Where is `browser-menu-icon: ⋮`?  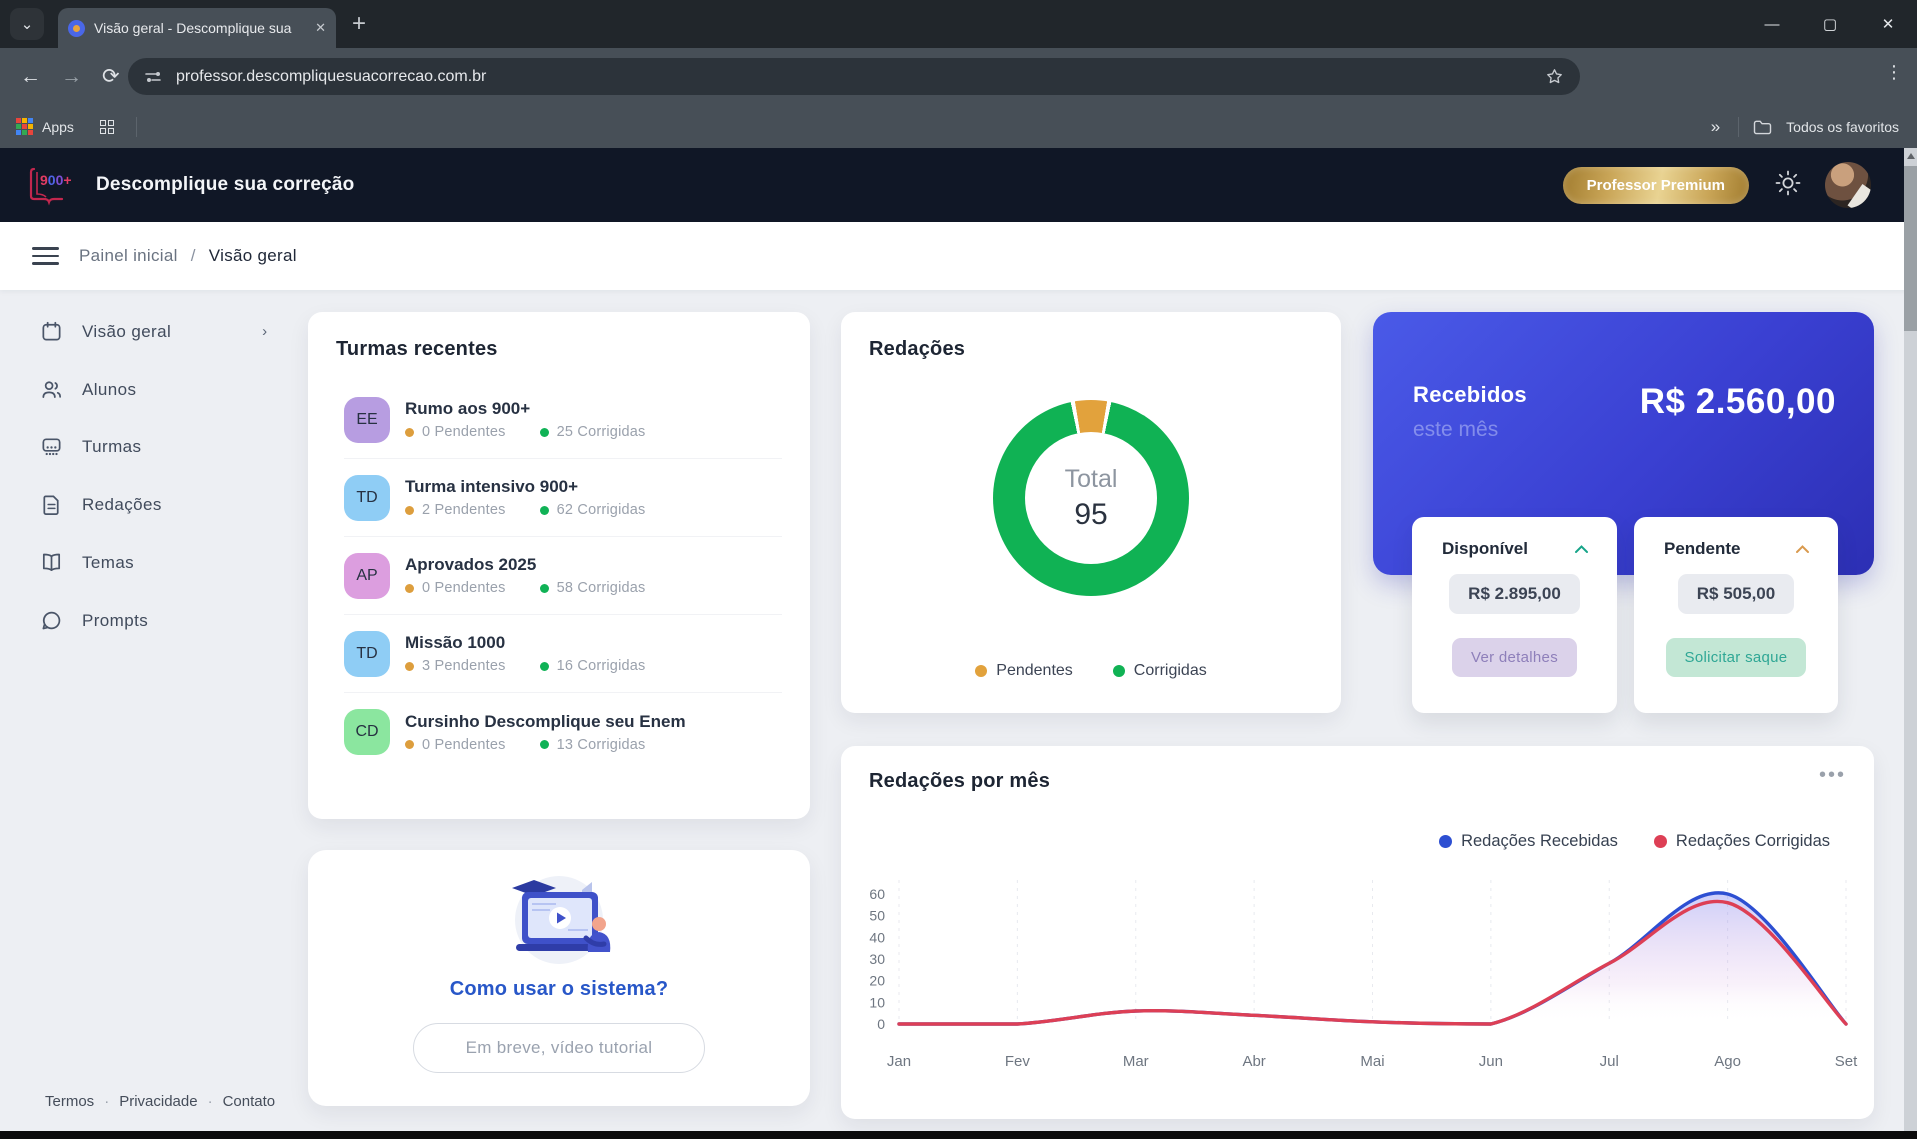
browser-menu-icon: ⋮ is located at coordinates (1894, 72).